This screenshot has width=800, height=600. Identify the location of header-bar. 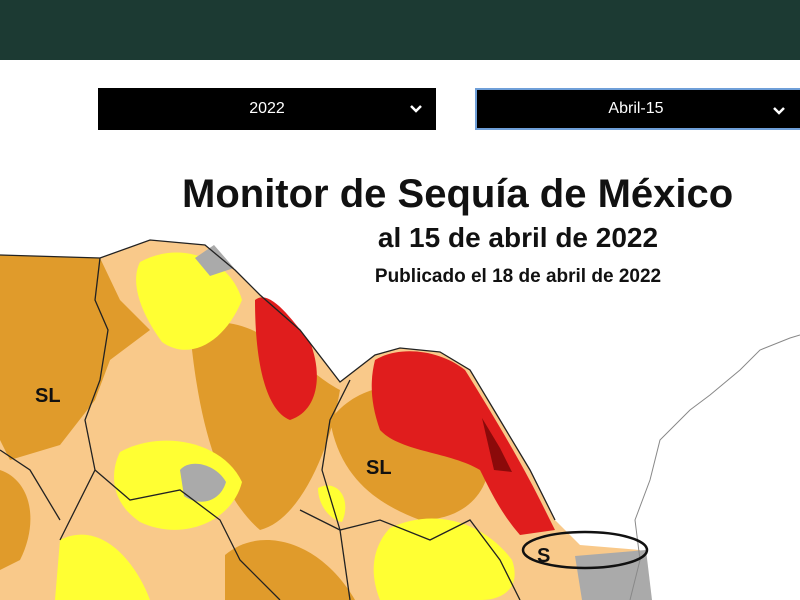
(400, 30).